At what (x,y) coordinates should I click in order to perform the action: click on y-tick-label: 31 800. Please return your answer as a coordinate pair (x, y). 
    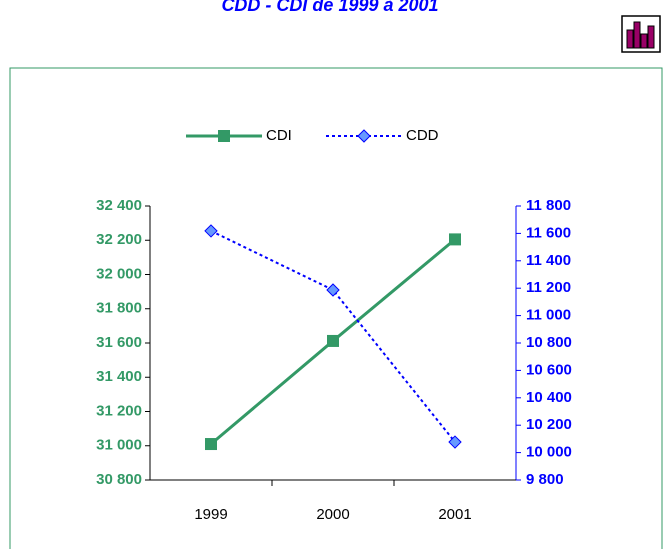
    Looking at the image, I should click on (119, 308).